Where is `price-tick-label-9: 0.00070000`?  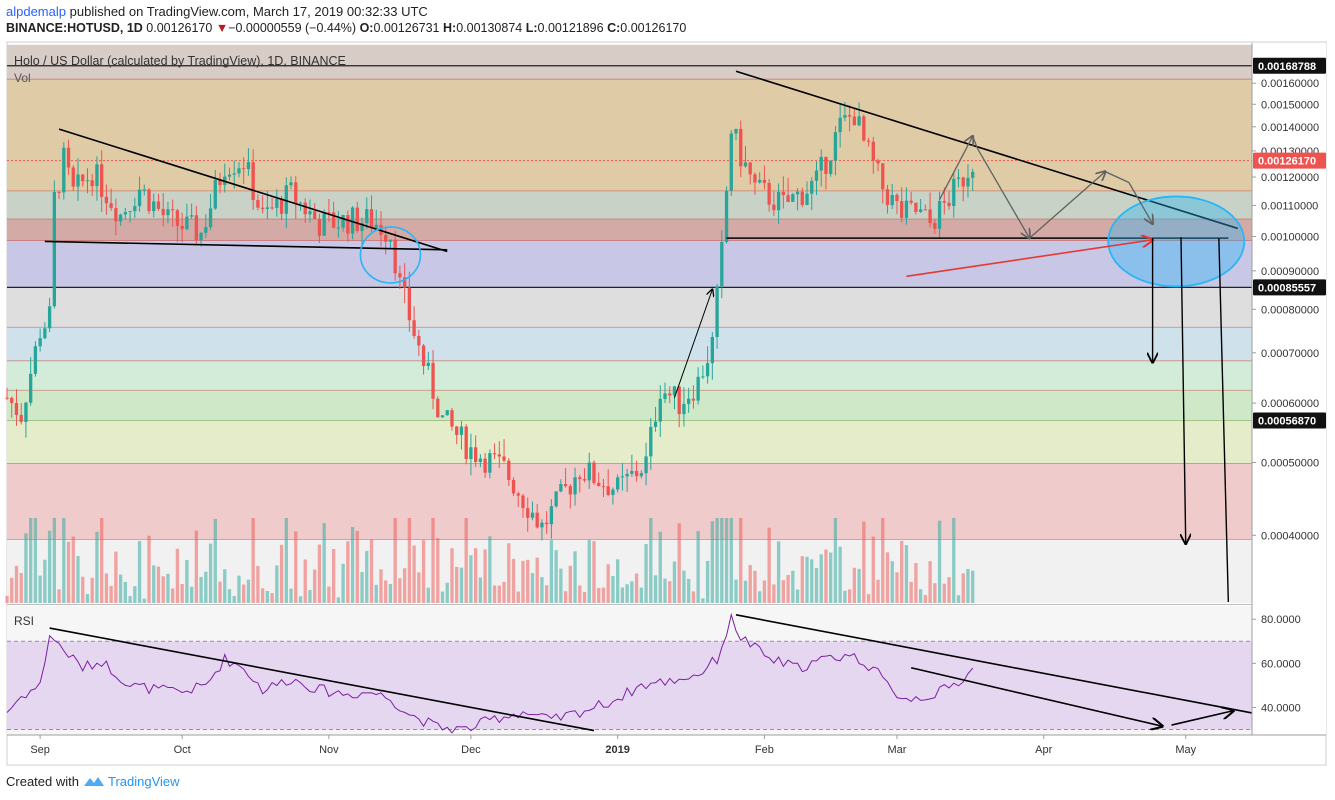 price-tick-label-9: 0.00070000 is located at coordinates (1290, 354).